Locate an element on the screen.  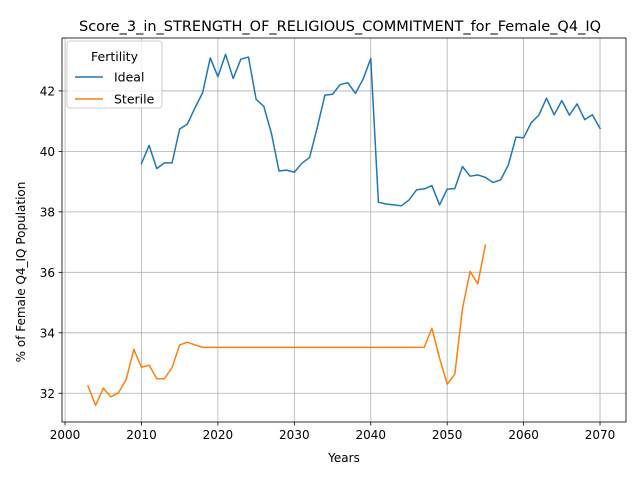
y-tick-label: 40 is located at coordinates (47, 152).